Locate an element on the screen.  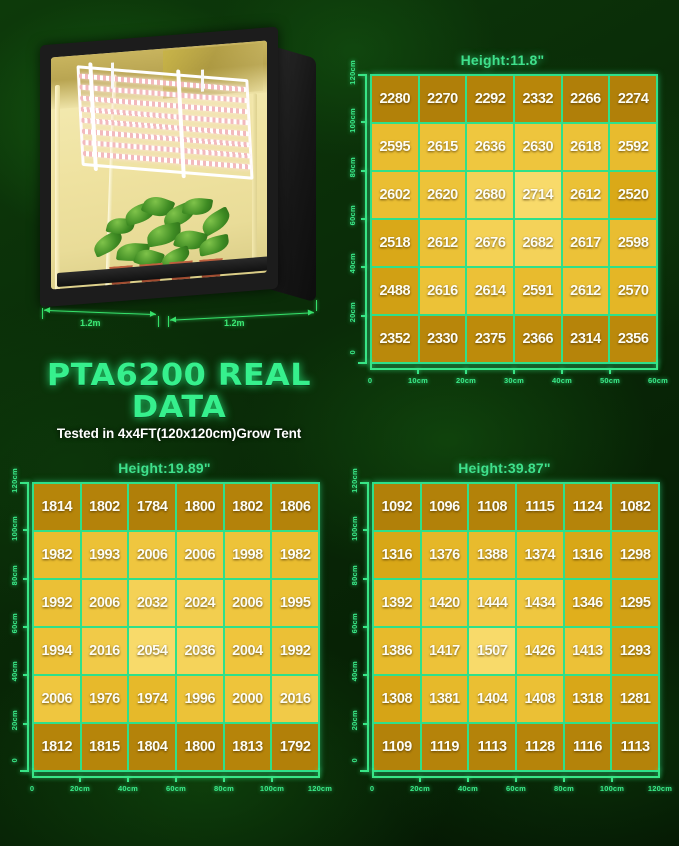
heatmap-cell: 2617 is located at coordinates (585, 243).